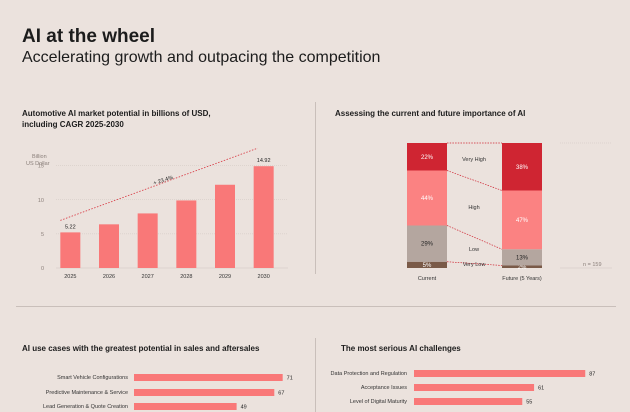 The width and height of the screenshot is (630, 412). I want to click on level-label: Low, so click(474, 250).